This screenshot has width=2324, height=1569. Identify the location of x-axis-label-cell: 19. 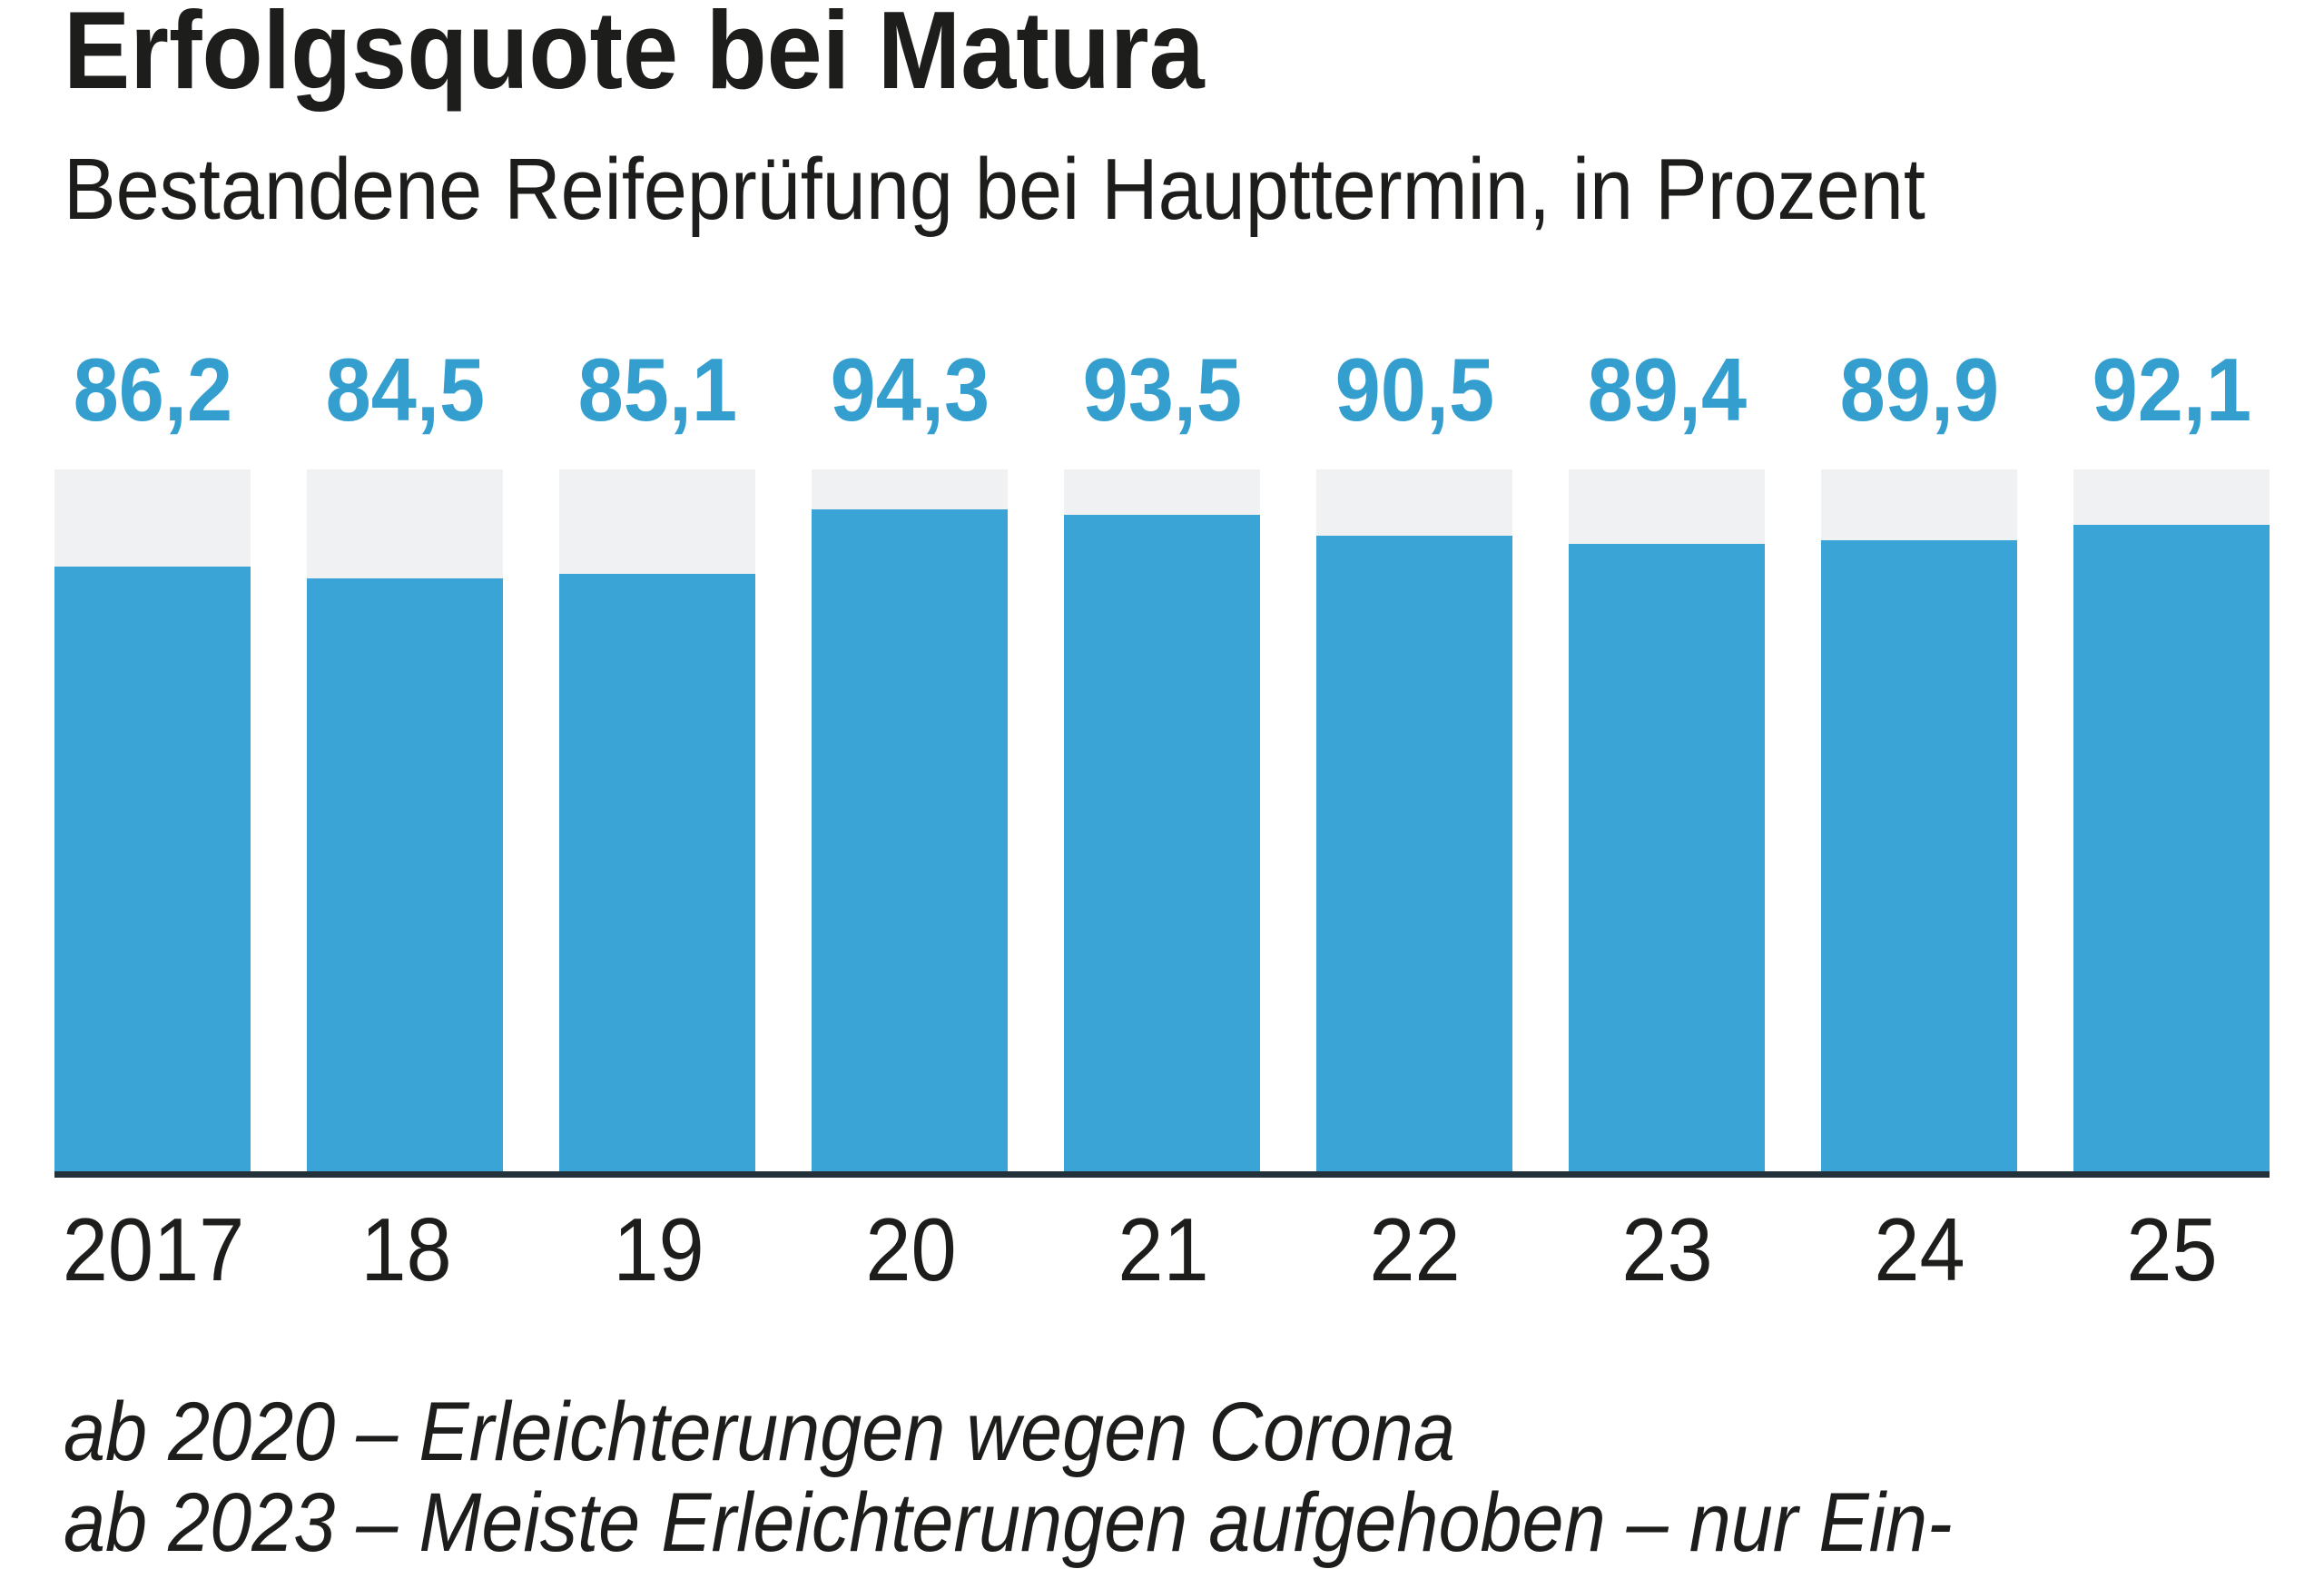
(659, 1249).